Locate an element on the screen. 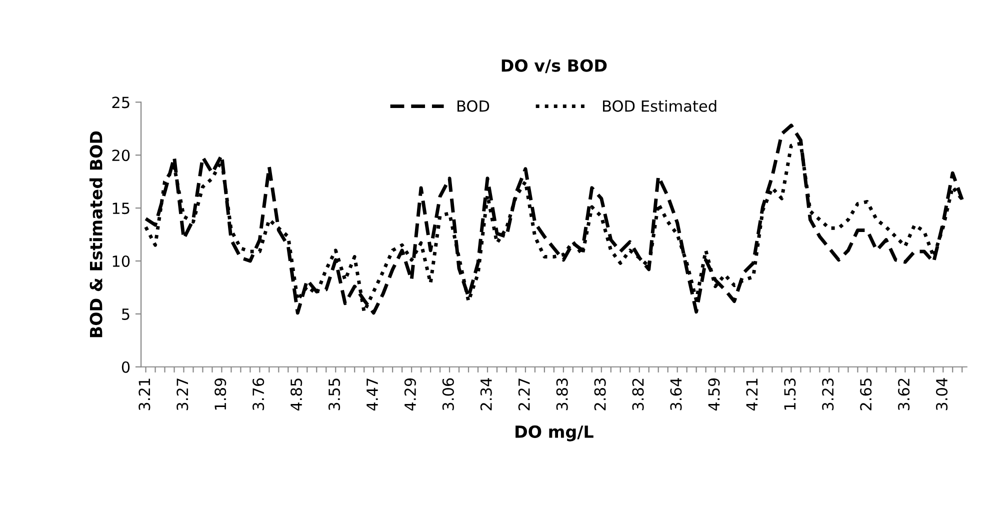  y-tick-label: 25 is located at coordinates (121, 102).